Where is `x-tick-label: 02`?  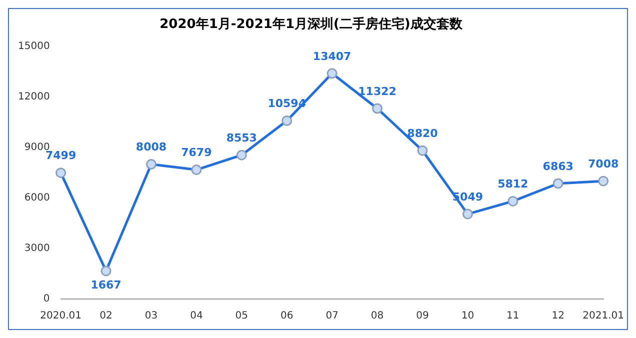 x-tick-label: 02 is located at coordinates (106, 316).